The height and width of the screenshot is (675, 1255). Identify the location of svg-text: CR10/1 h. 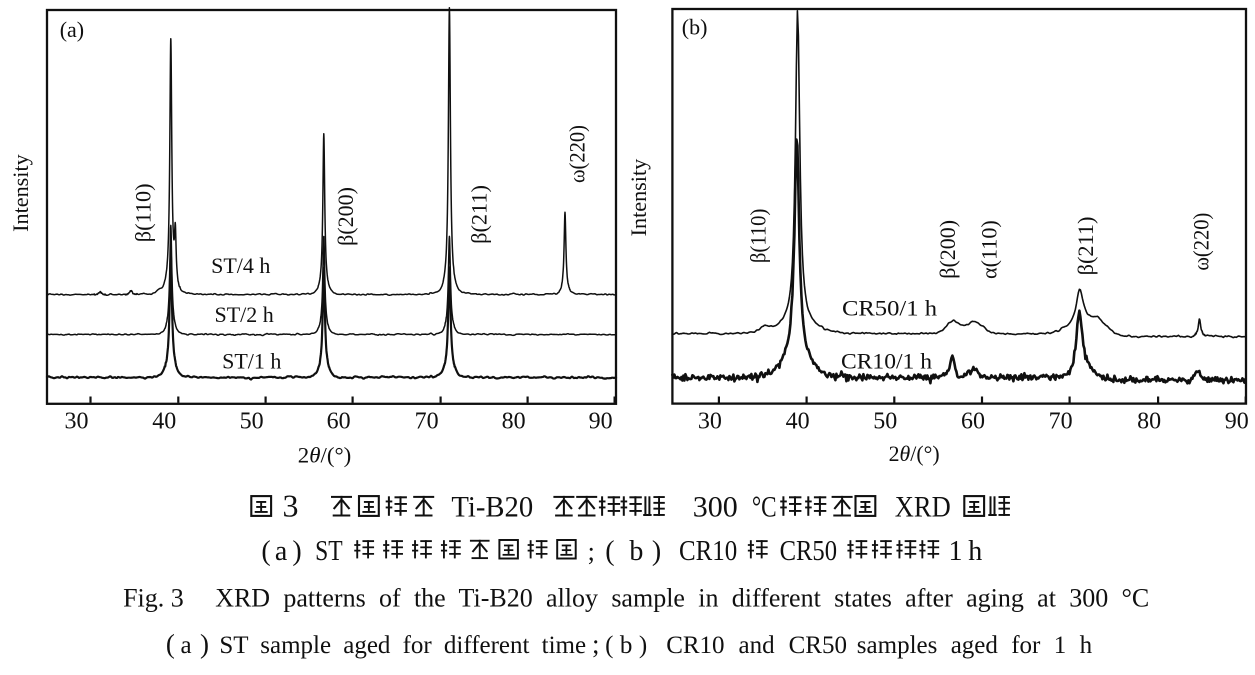
(886, 361).